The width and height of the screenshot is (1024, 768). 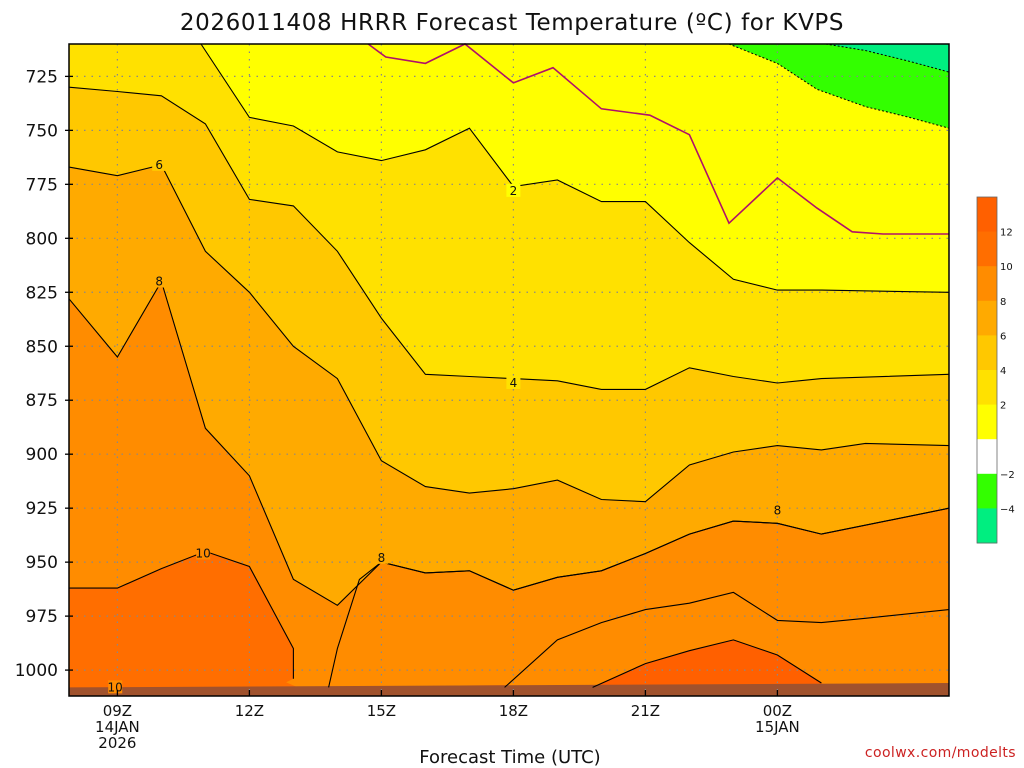 I want to click on y-tick-label: 925, so click(x=42, y=509).